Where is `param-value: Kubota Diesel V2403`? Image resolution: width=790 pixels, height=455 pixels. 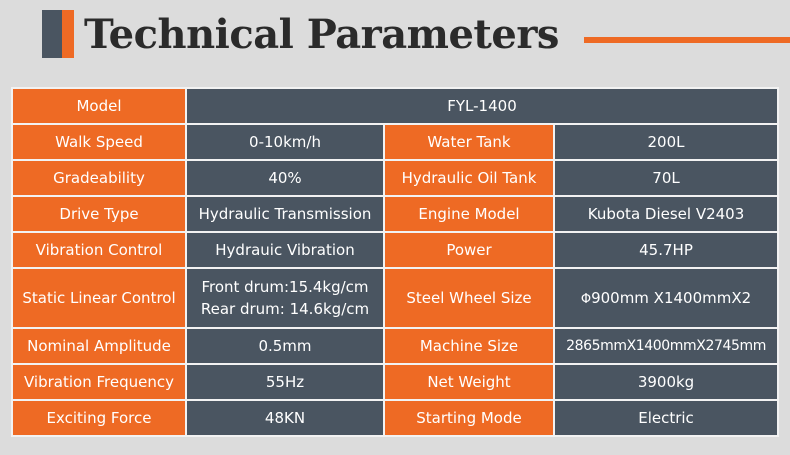 param-value: Kubota Diesel V2403 is located at coordinates (666, 214).